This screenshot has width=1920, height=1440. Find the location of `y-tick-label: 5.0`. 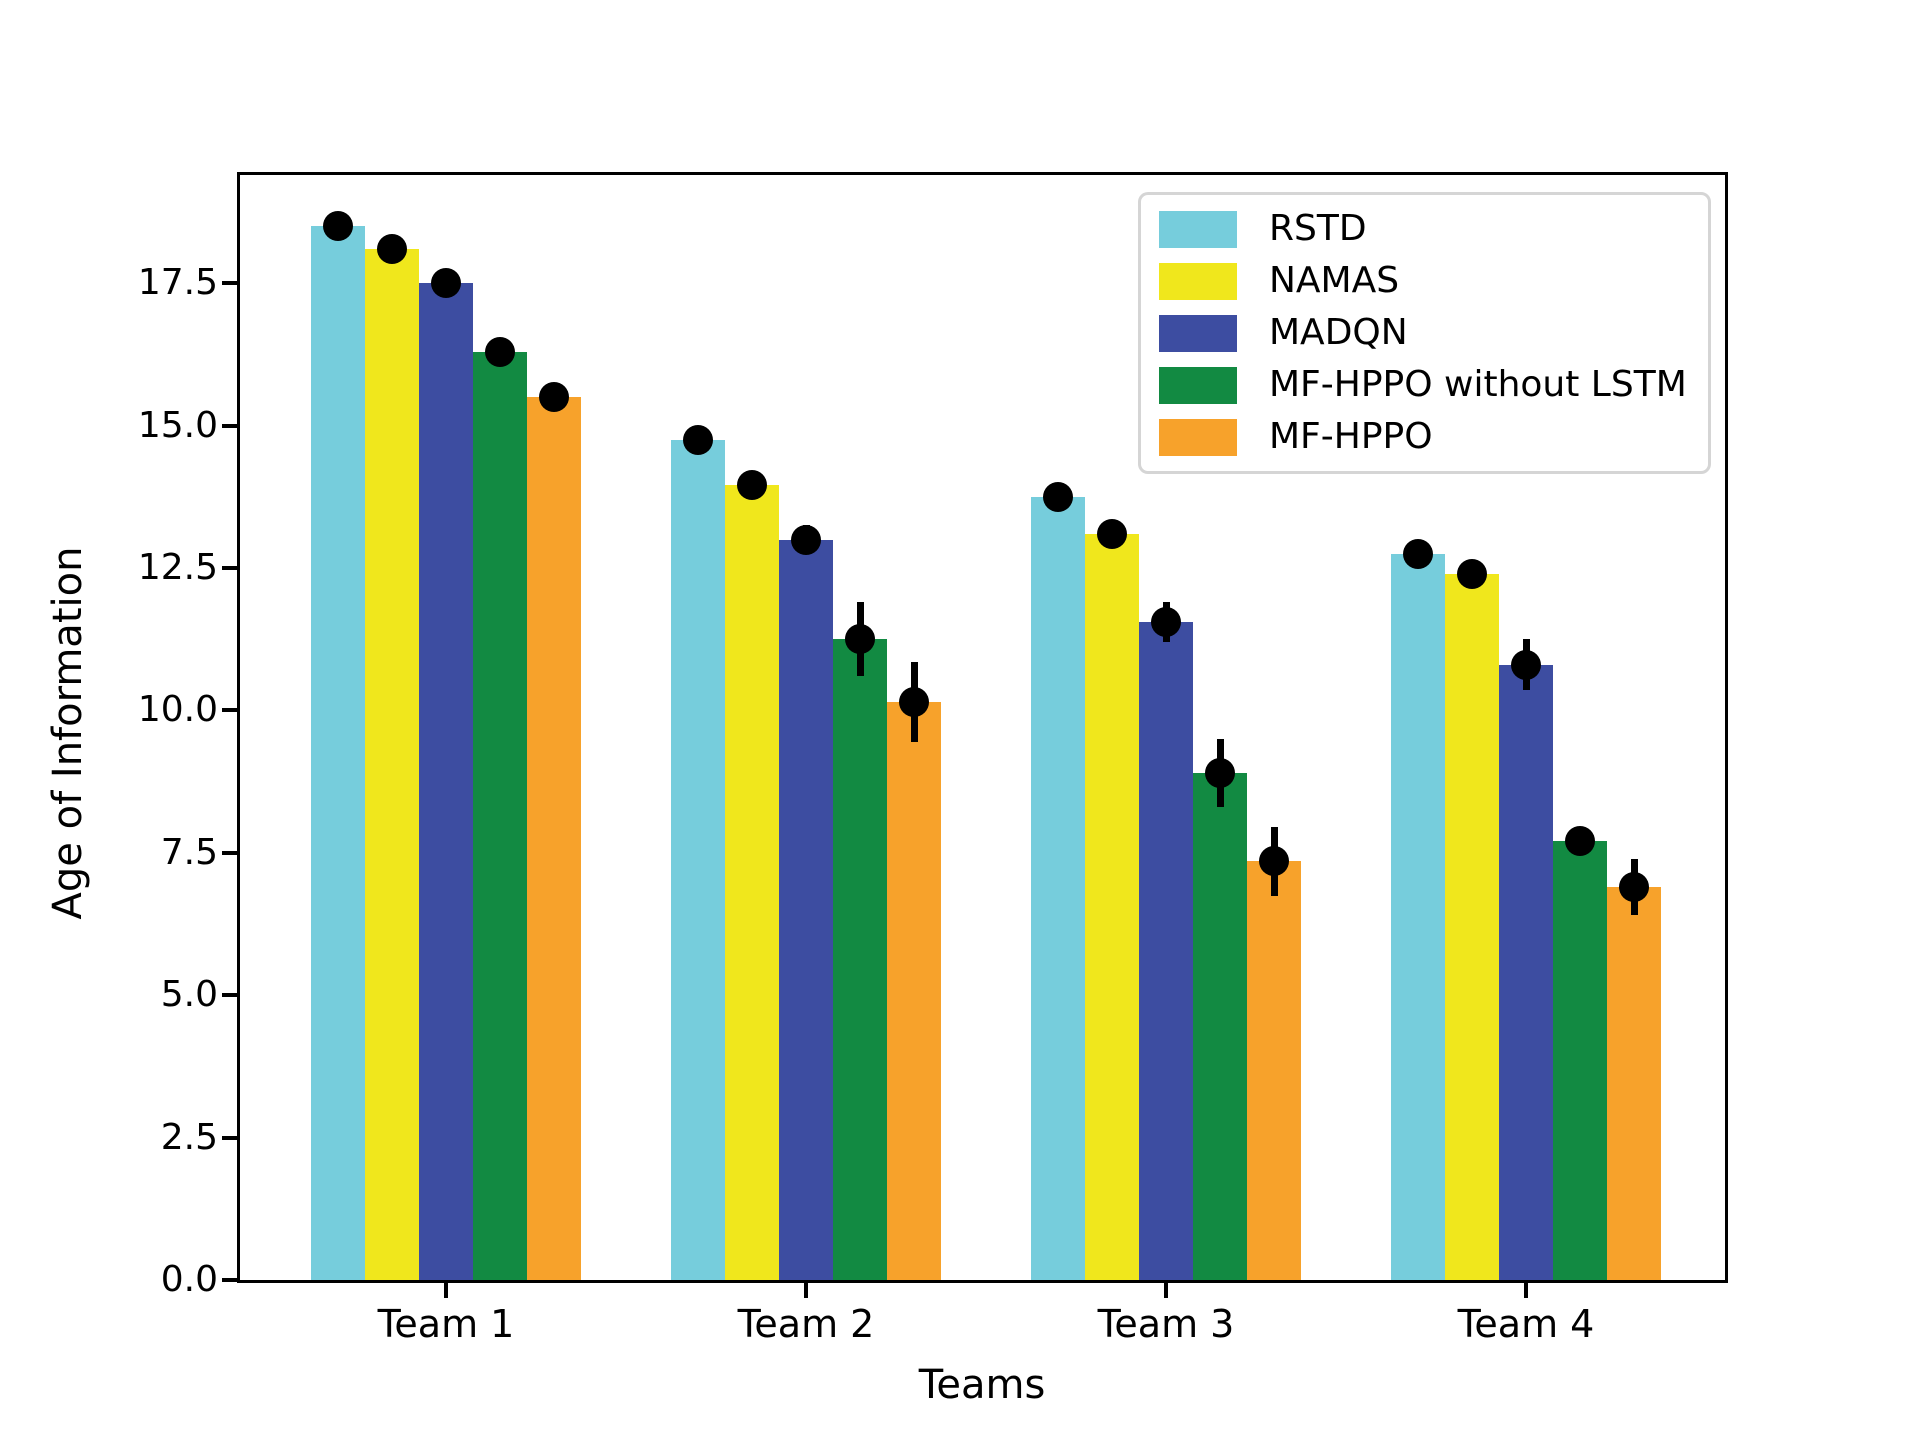

y-tick-label: 5.0 is located at coordinates (189, 995).